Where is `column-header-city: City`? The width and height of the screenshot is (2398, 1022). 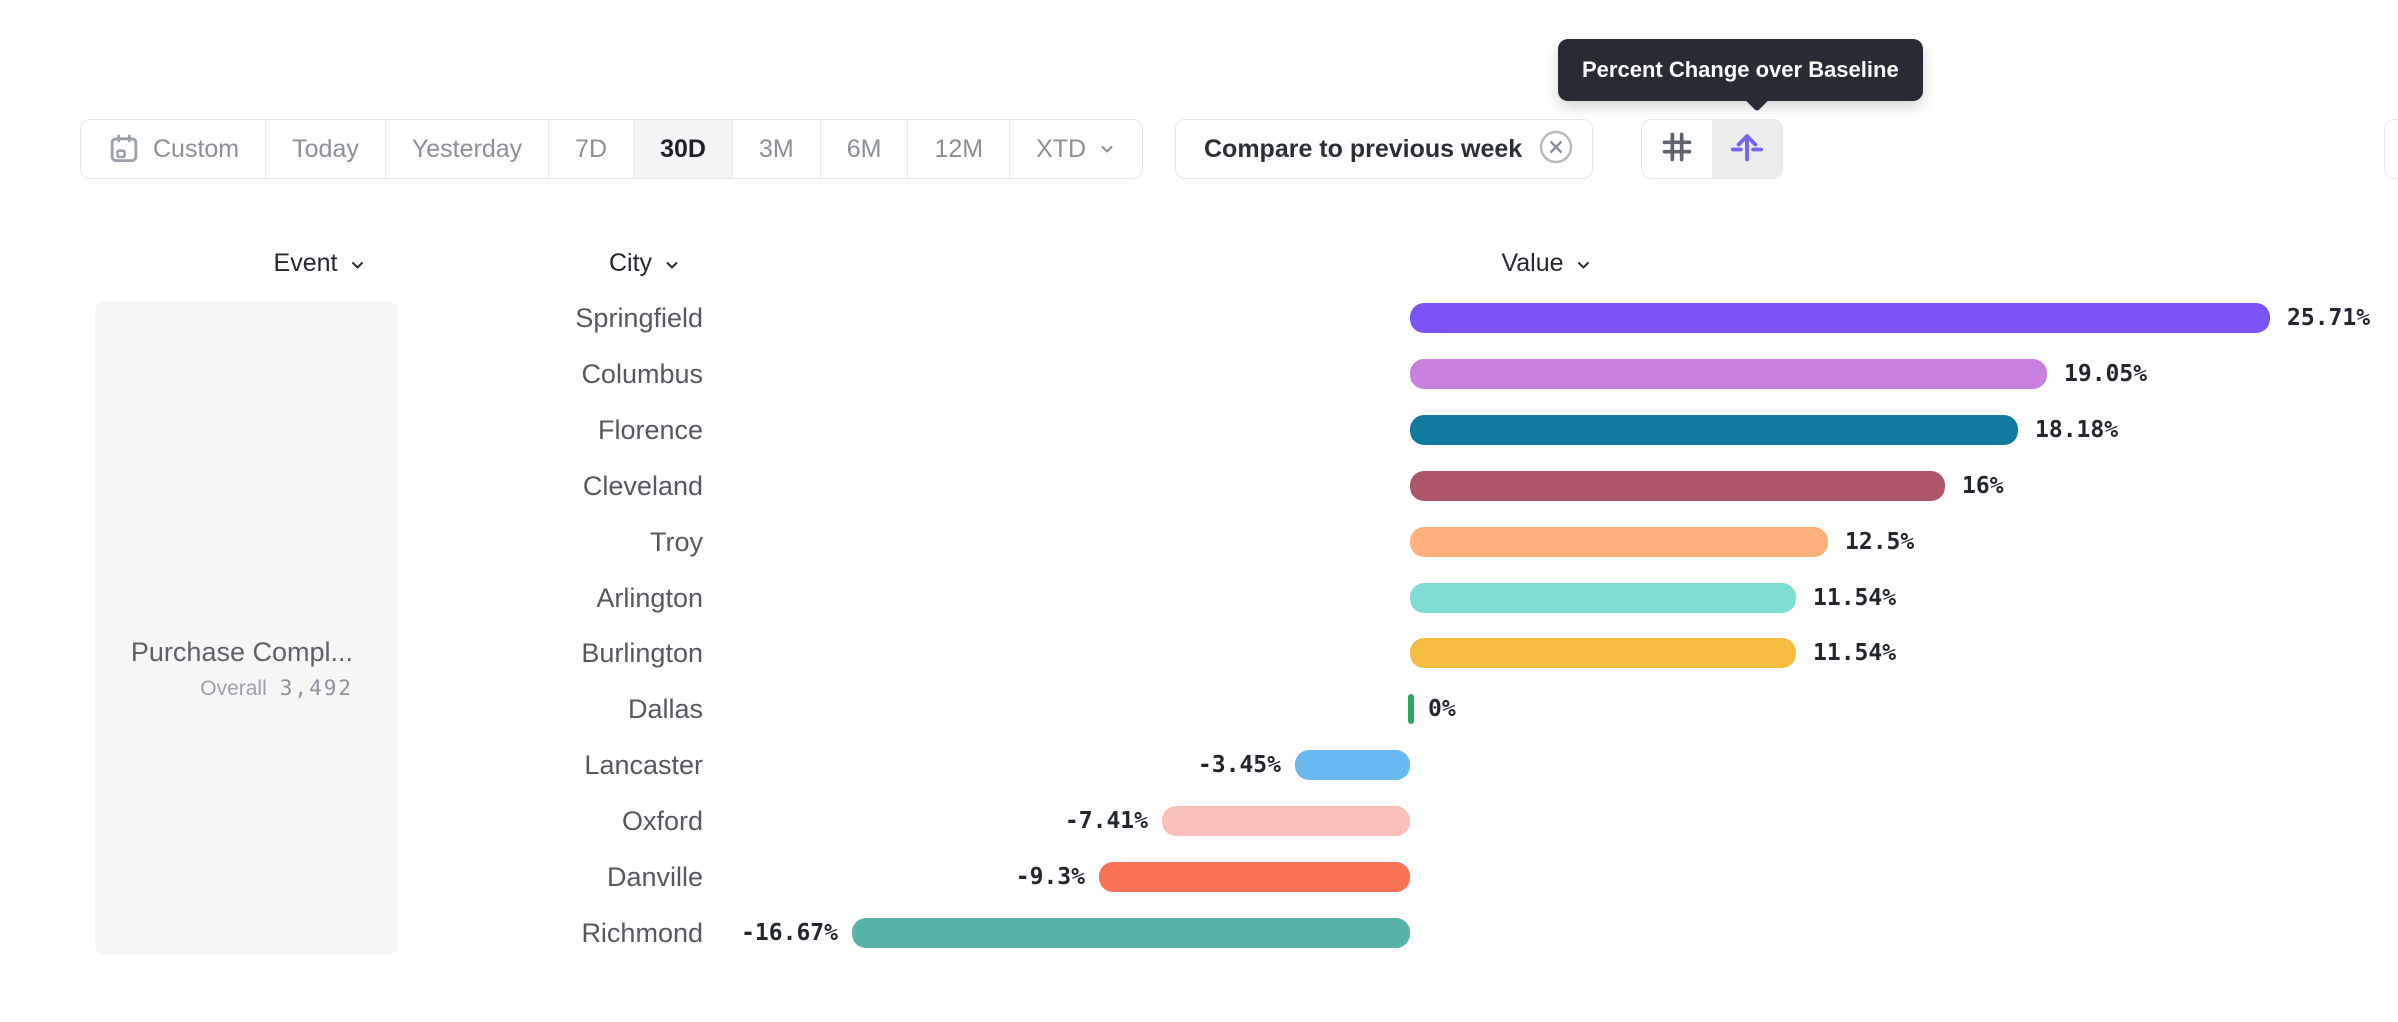
column-header-city: City is located at coordinates (645, 263).